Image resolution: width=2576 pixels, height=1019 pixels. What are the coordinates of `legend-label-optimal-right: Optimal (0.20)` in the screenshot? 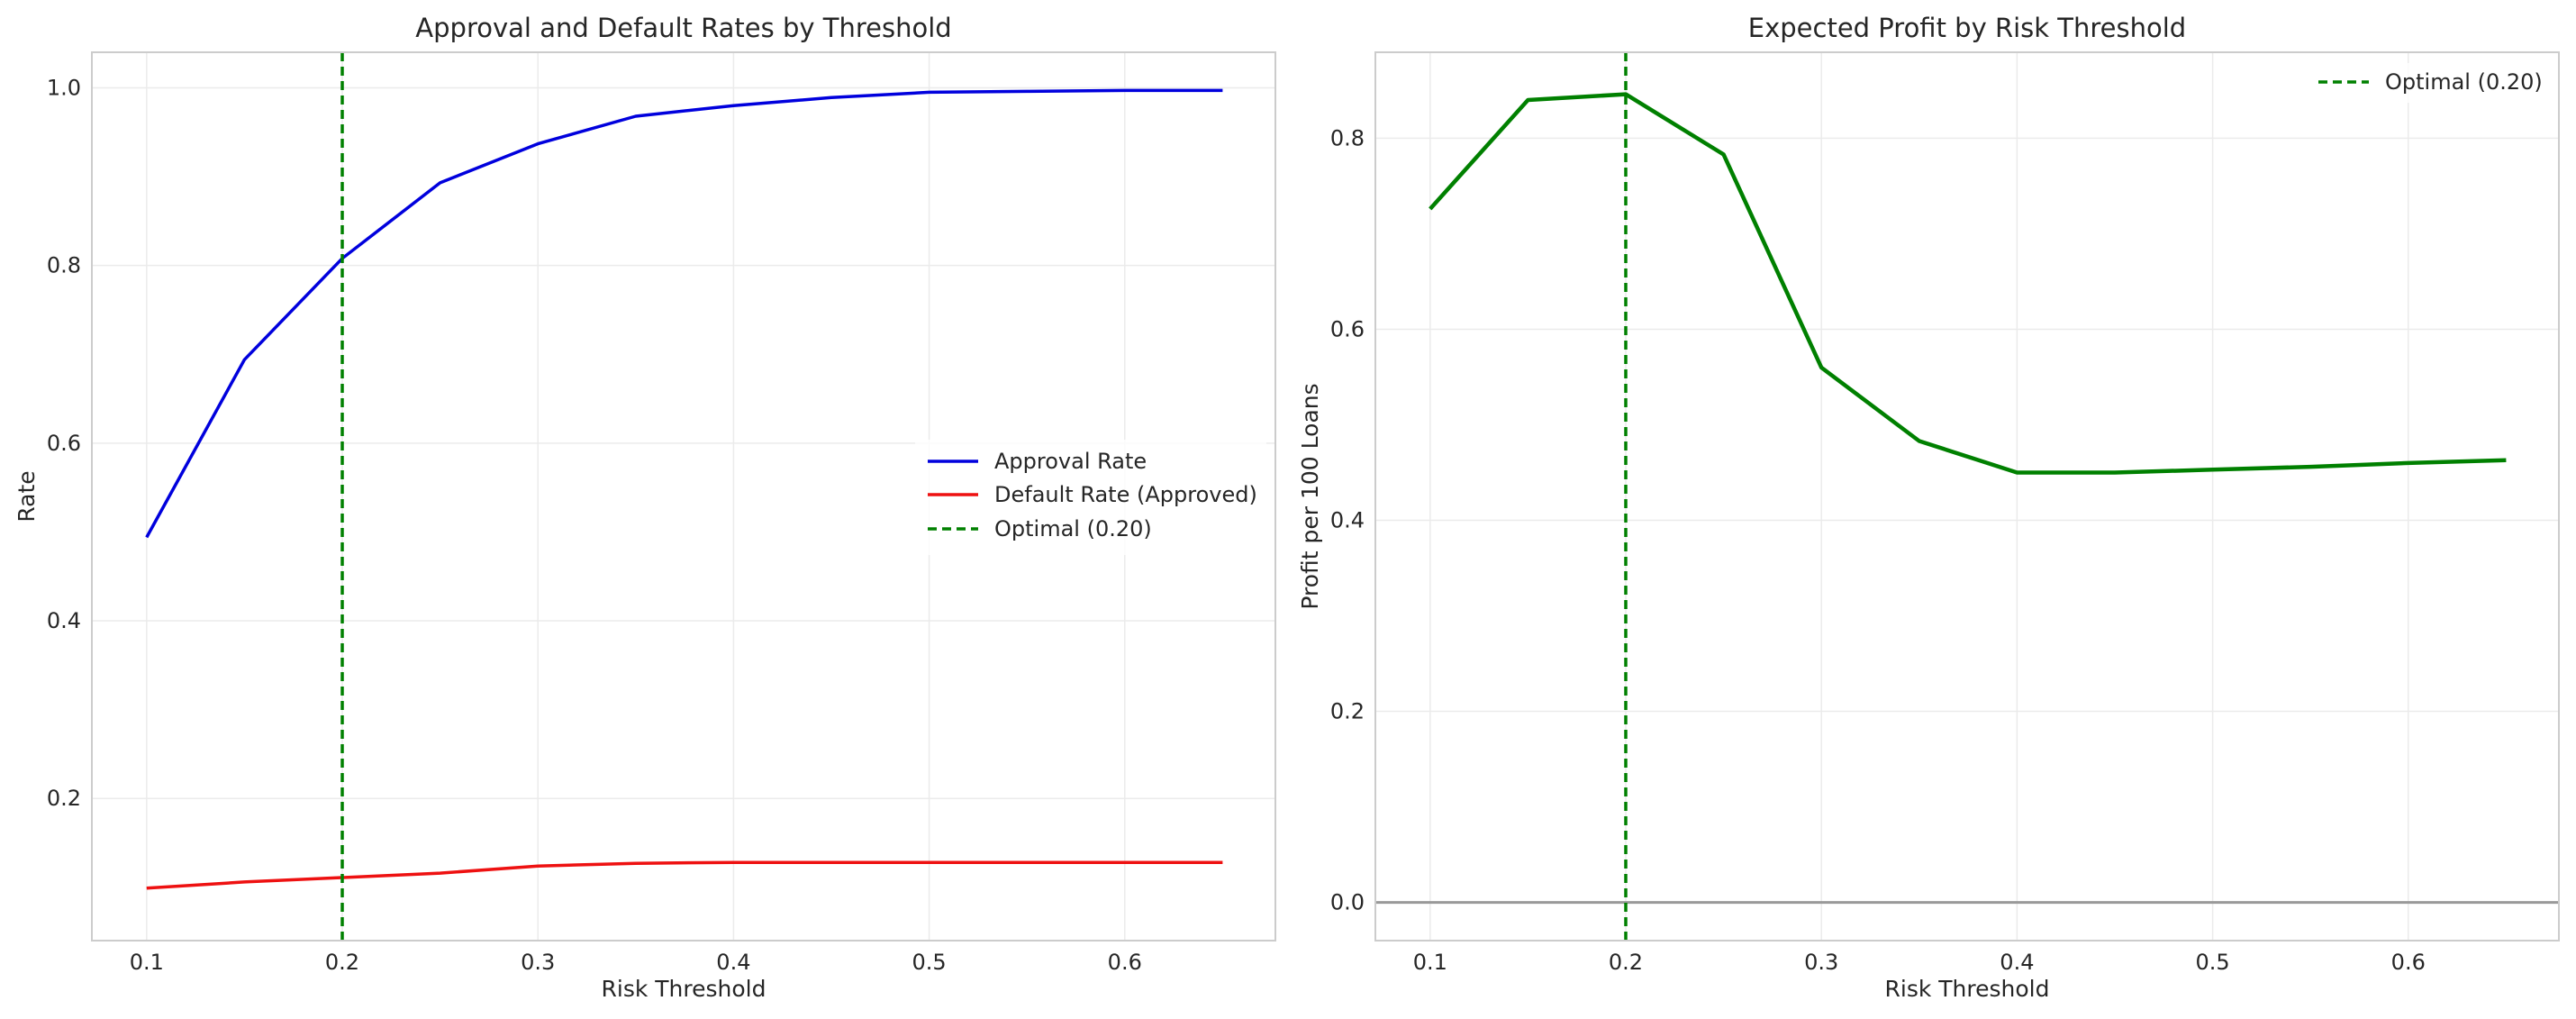 It's located at (2464, 82).